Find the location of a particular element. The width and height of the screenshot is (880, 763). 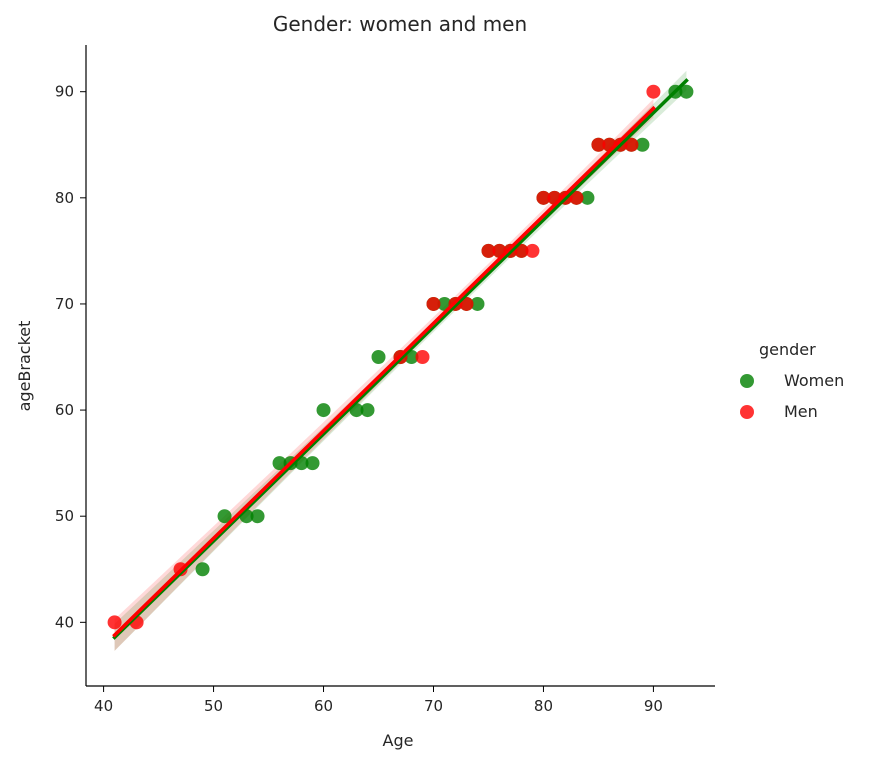

legend-title: gender is located at coordinates (787, 349).